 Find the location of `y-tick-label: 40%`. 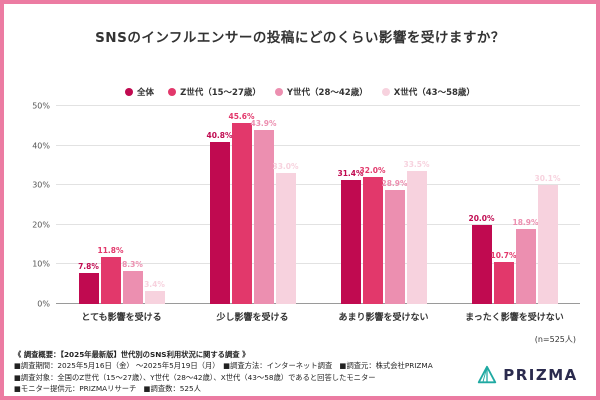

y-tick-label: 40% is located at coordinates (41, 146).